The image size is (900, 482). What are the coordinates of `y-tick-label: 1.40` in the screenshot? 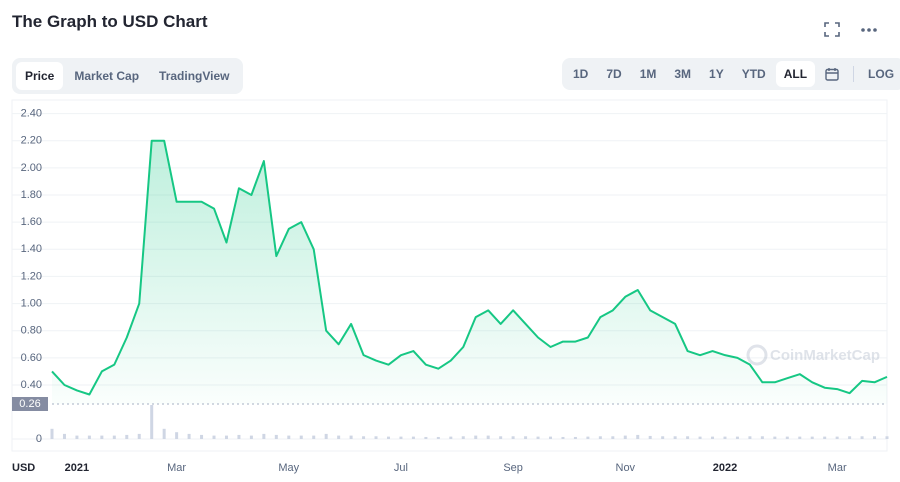 It's located at (31, 249).